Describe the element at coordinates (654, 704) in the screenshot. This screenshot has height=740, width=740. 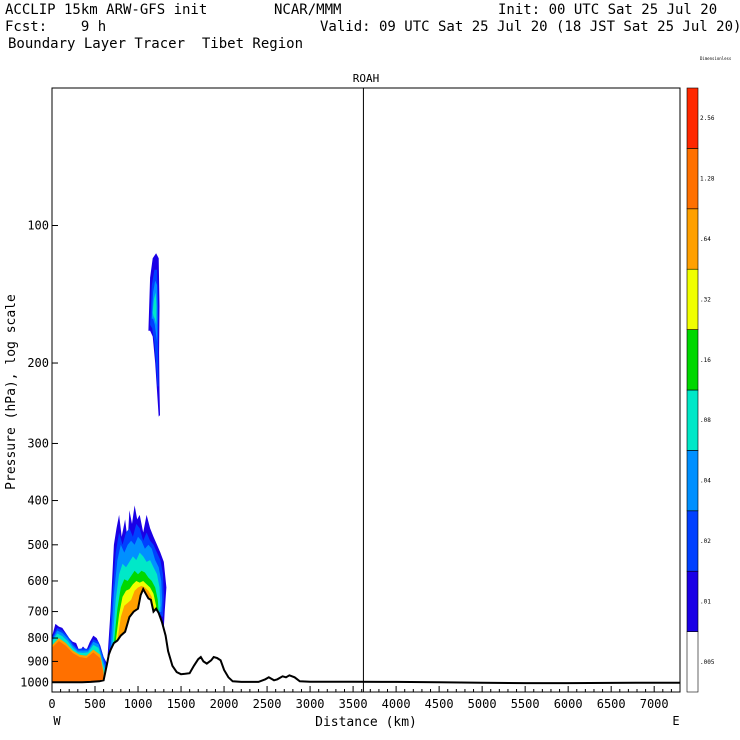
I see `x-tick-label: 7000` at that location.